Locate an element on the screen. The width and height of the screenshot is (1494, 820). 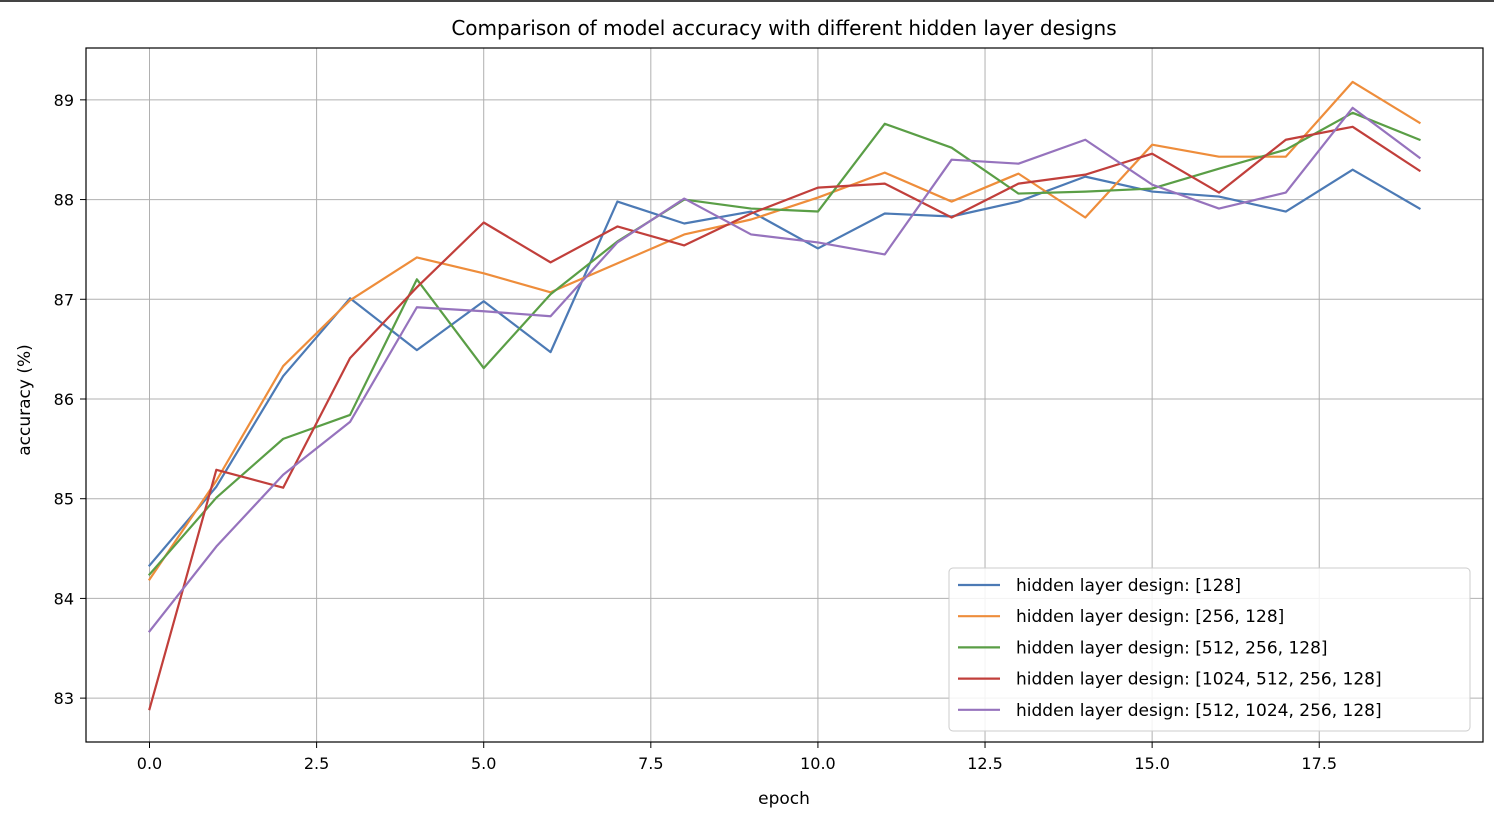
legend-label-3: hidden layer design: [512, 256, 128] is located at coordinates (1172, 648).